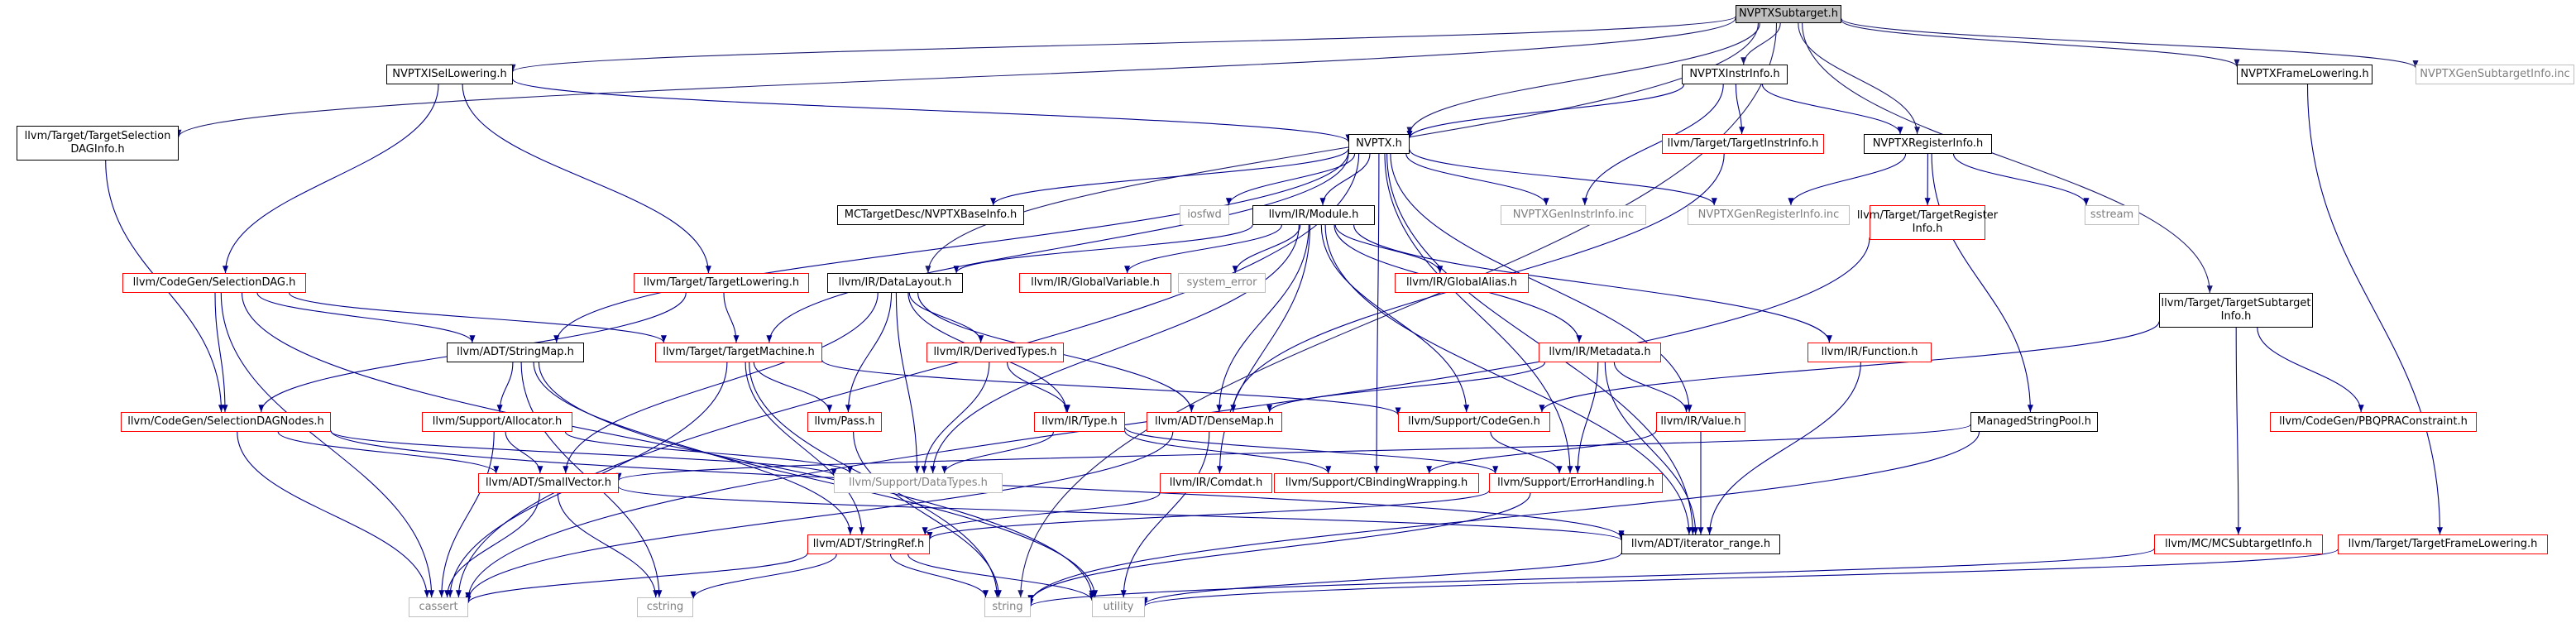  I want to click on edge-targetframelowering-to-utility, so click(1740, 577).